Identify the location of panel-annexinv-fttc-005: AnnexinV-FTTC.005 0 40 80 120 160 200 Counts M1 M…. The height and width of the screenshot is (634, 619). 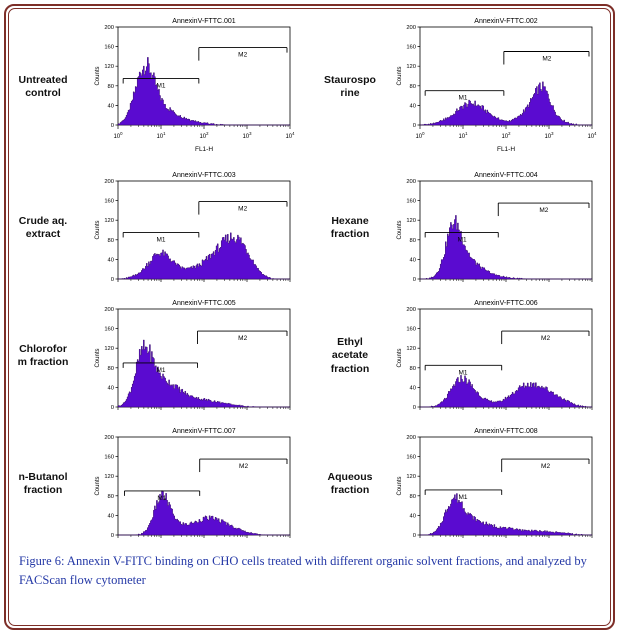
(195, 356).